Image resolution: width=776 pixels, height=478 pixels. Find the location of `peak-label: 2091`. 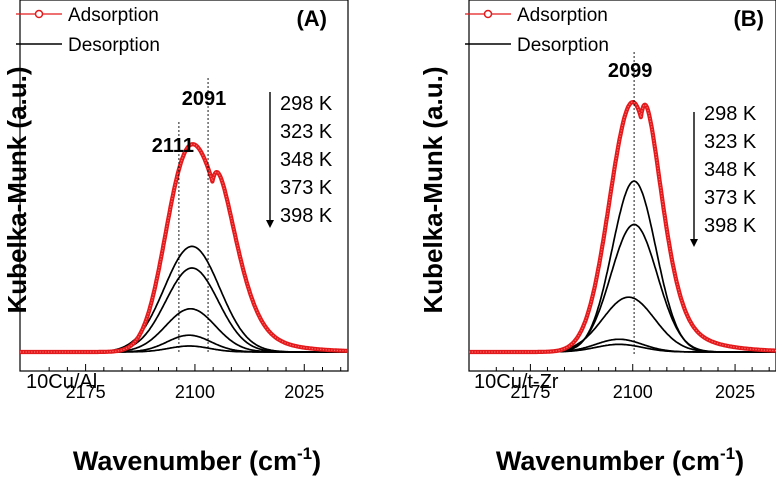

peak-label: 2091 is located at coordinates (204, 99).